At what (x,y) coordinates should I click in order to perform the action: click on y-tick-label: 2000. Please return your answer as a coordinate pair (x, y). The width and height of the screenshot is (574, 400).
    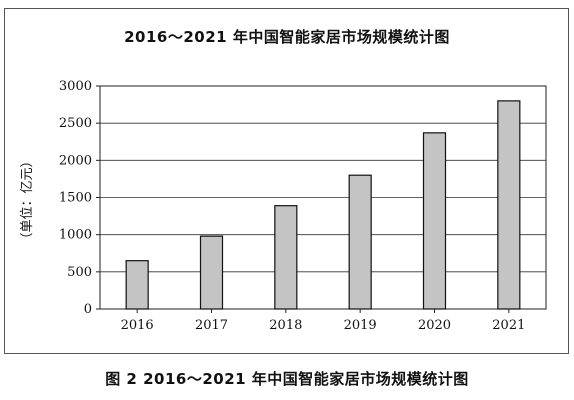
    Looking at the image, I should click on (75, 160).